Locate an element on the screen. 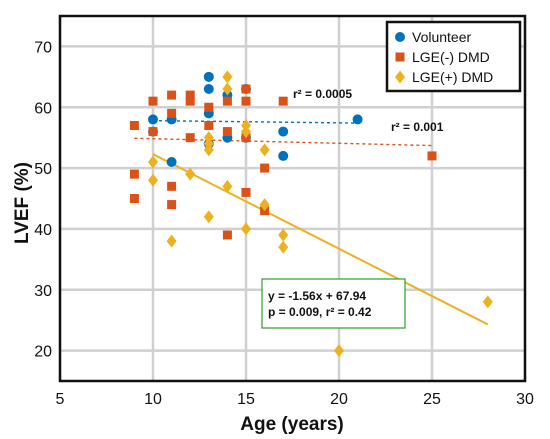 This screenshot has width=550, height=439. x-tick-label: 30 is located at coordinates (525, 399).